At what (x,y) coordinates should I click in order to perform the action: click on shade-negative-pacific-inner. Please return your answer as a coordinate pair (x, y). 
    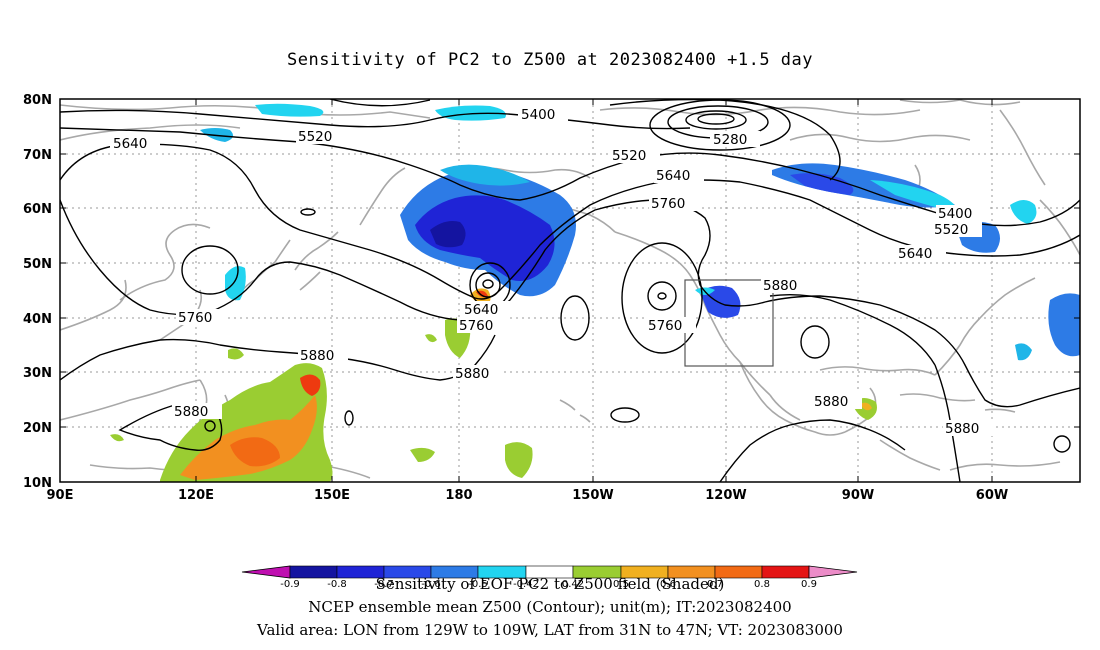
    Looking at the image, I should click on (448, 234).